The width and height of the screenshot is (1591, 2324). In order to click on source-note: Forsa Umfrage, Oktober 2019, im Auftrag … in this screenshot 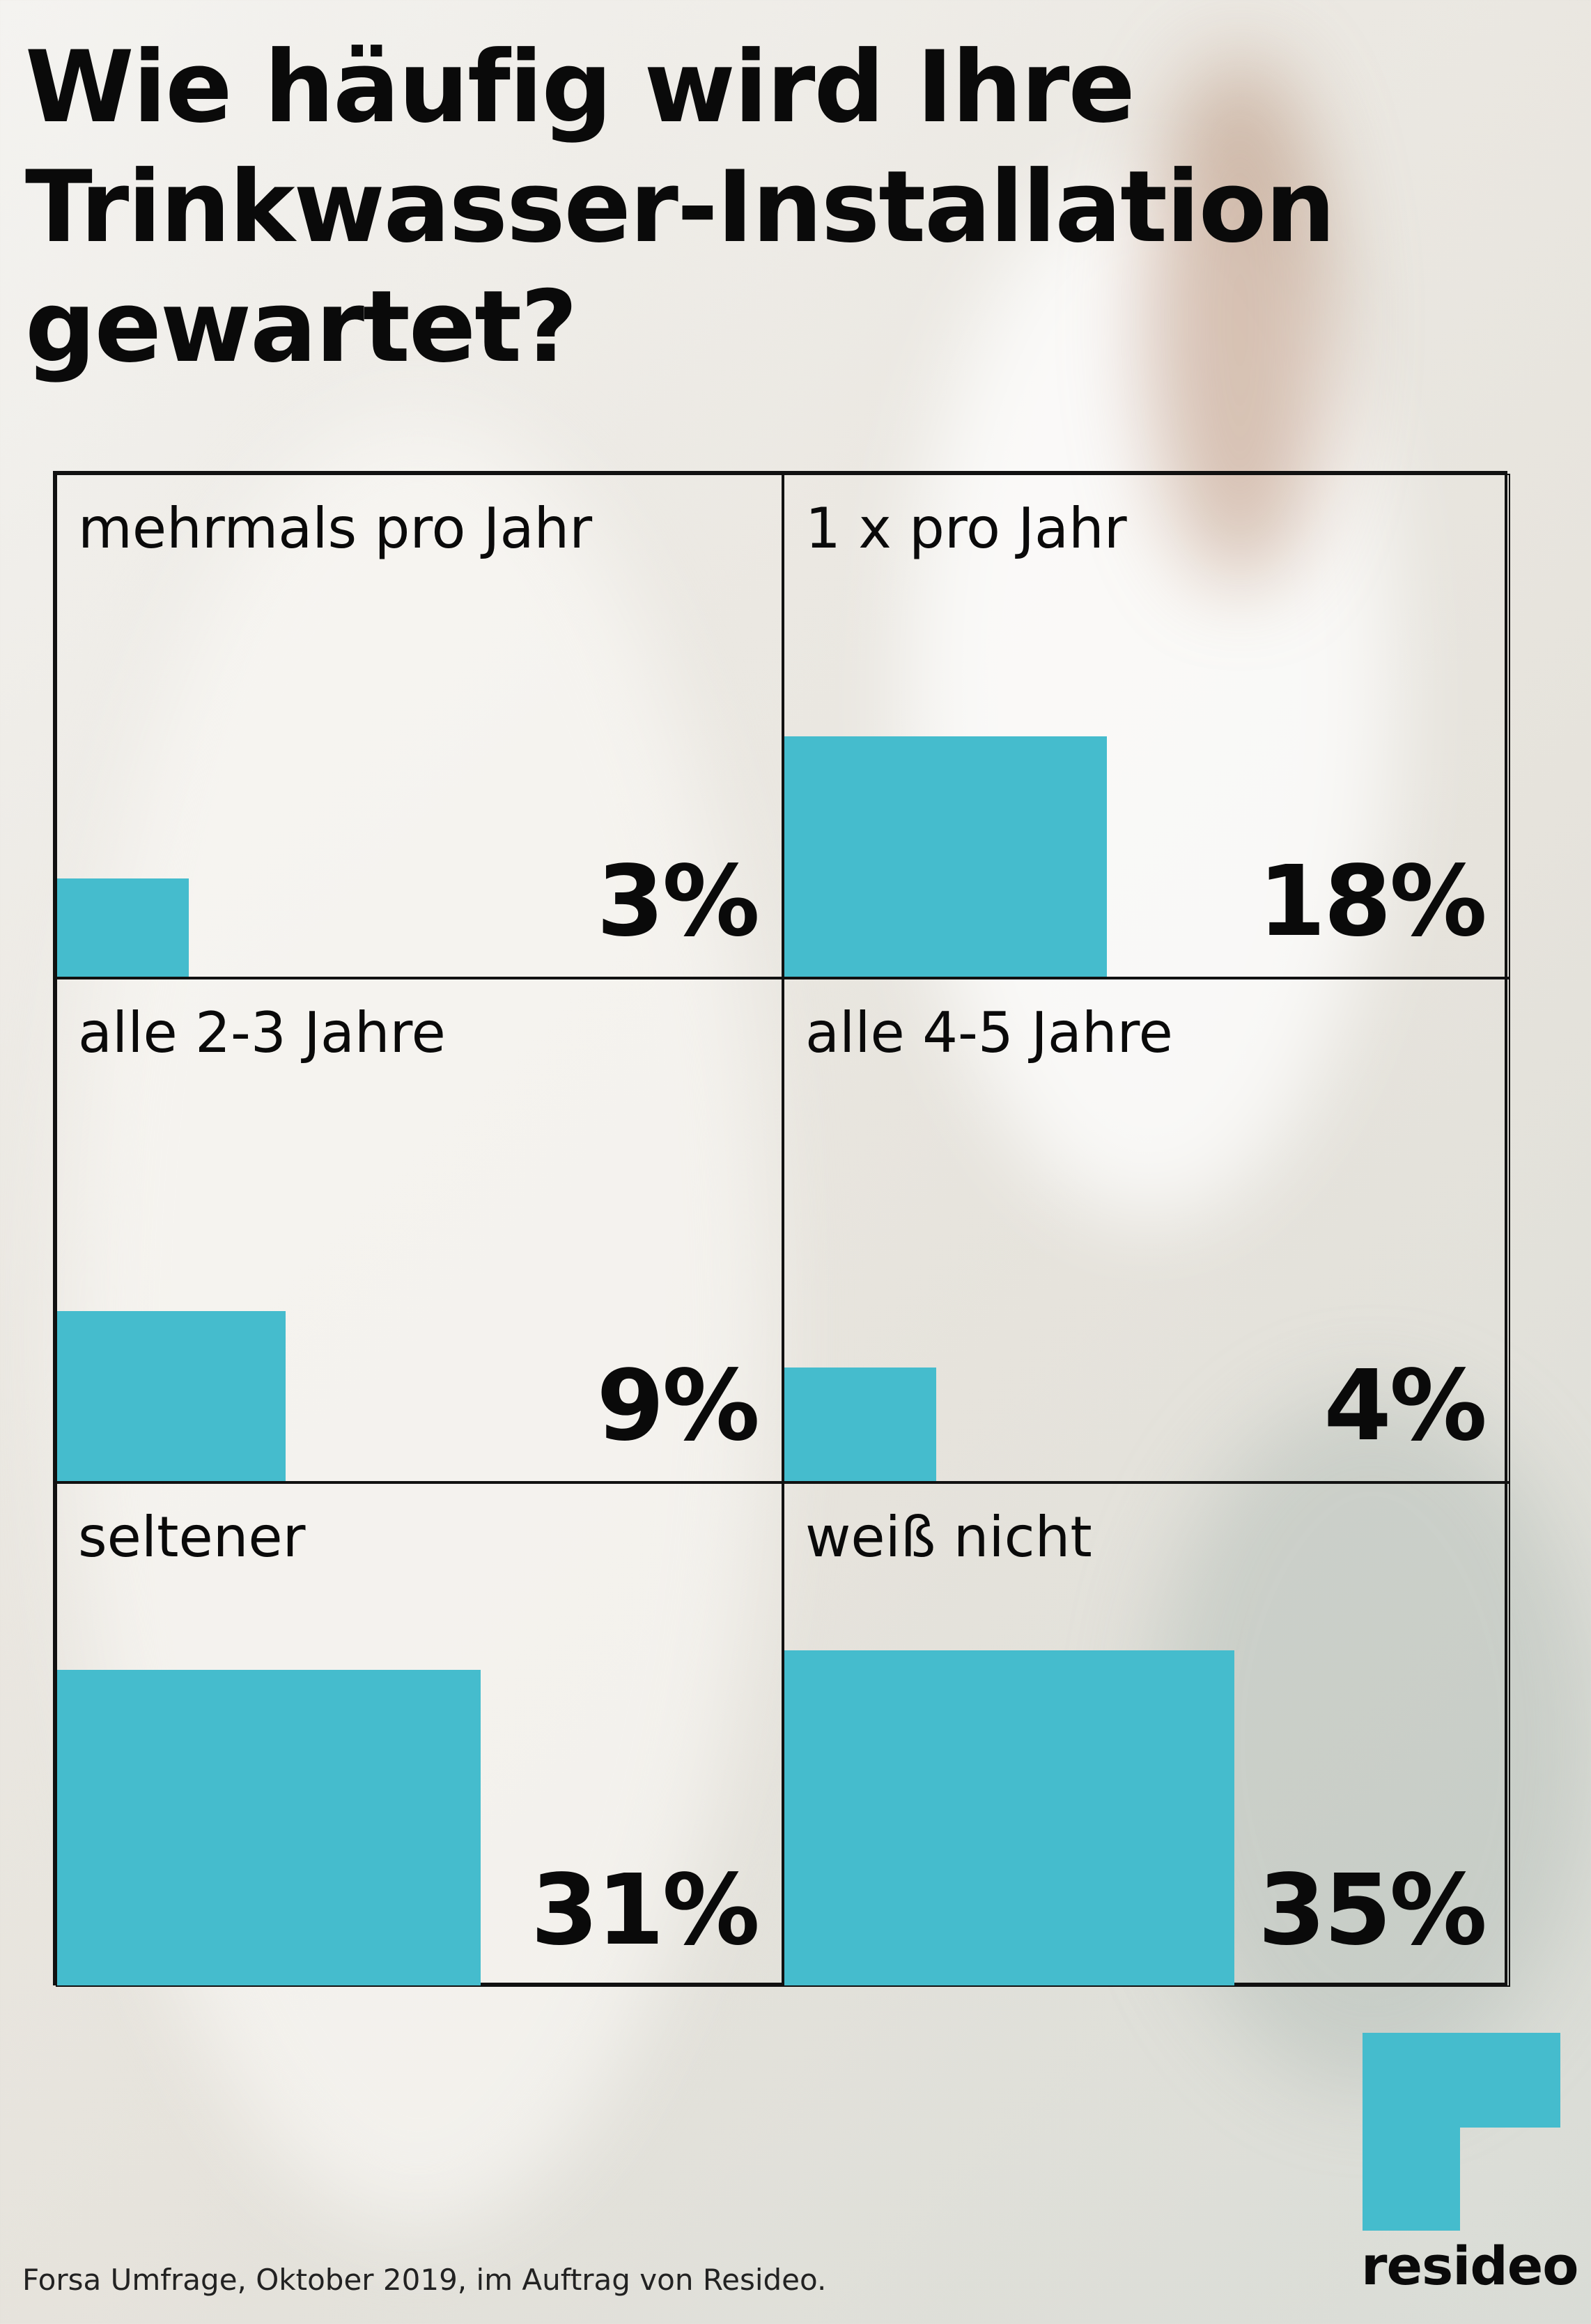, I will do `click(424, 2280)`.